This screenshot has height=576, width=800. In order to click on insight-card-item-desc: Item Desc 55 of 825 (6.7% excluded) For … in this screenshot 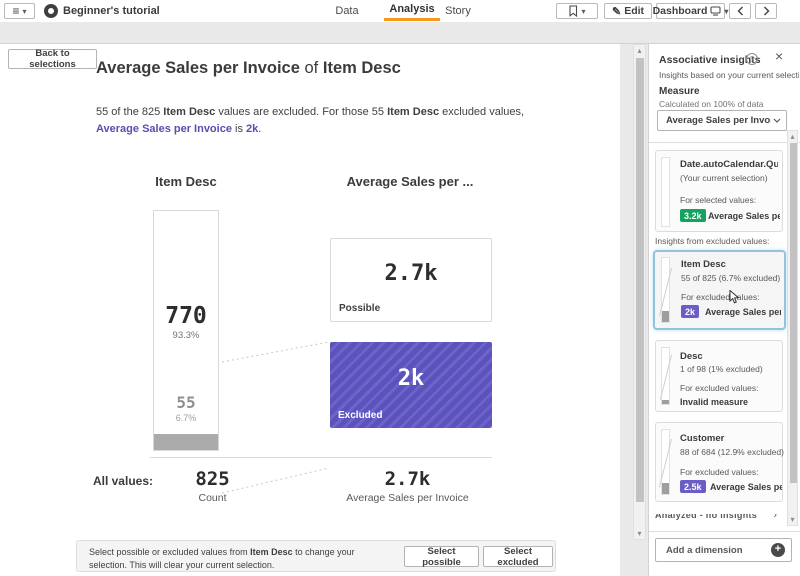, I will do `click(719, 290)`.